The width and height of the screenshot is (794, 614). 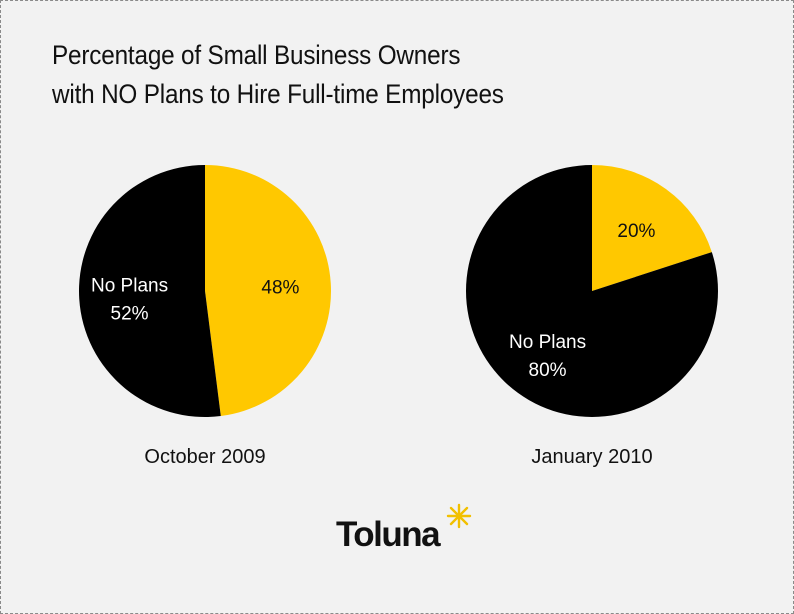 I want to click on star-burst-icon, so click(x=459, y=516).